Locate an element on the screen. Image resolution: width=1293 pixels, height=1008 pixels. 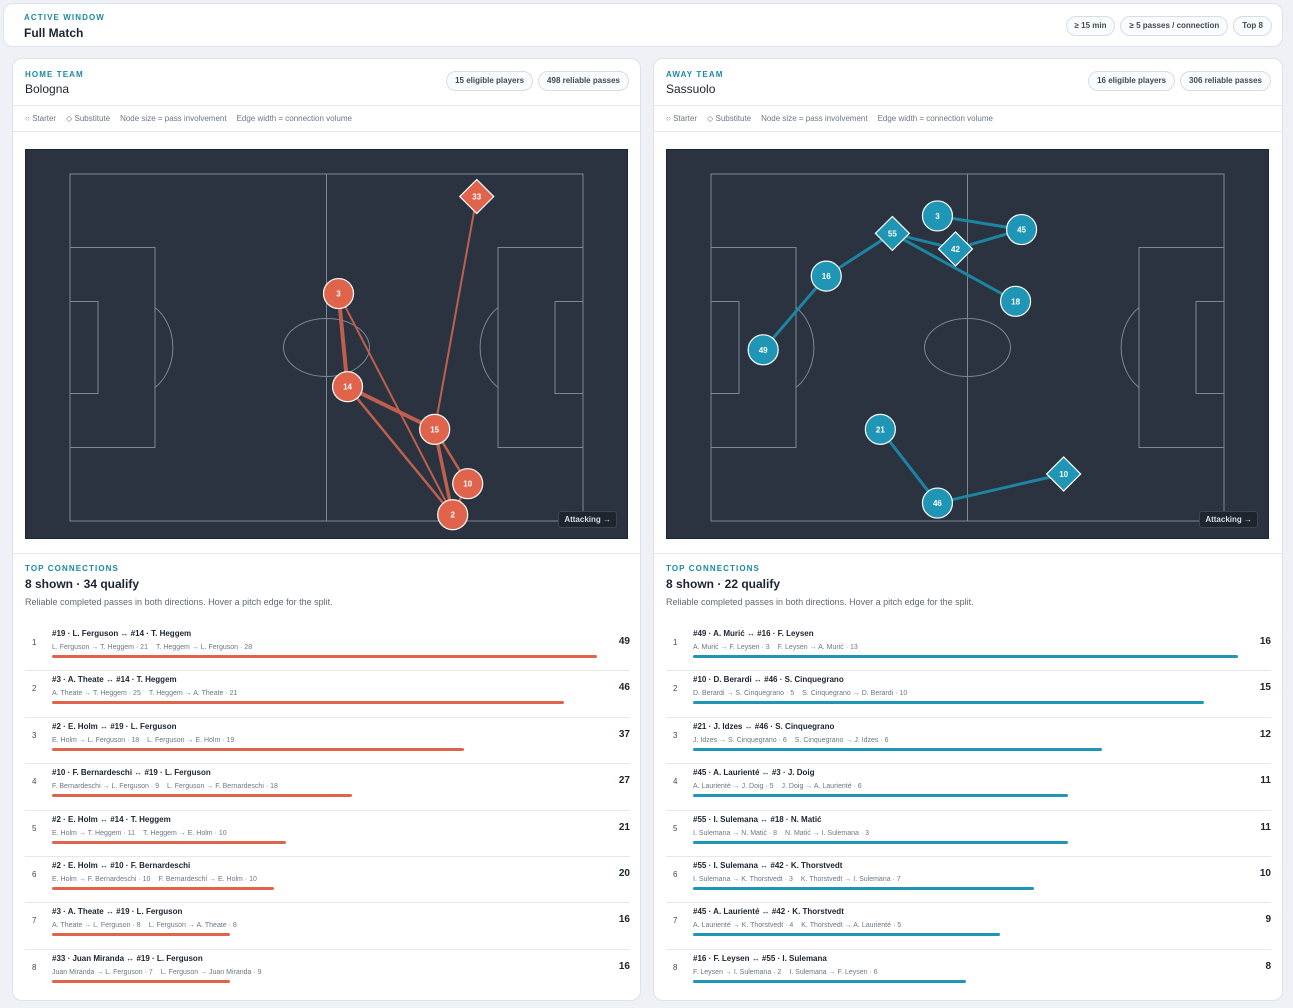
connection-pair: #2 · E. Holm ↔ #19 · L. Ferguson is located at coordinates (114, 726).